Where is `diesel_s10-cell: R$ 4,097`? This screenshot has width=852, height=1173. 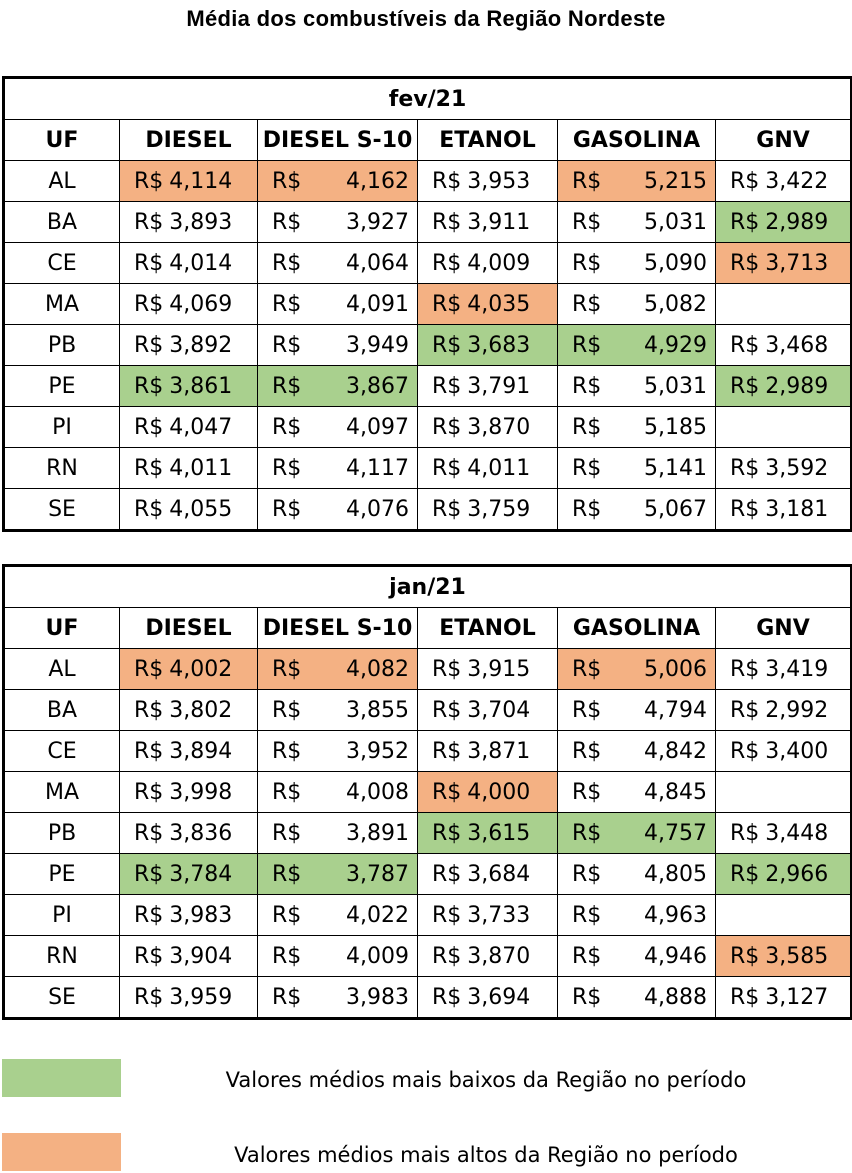 diesel_s10-cell: R$ 4,097 is located at coordinates (337, 427).